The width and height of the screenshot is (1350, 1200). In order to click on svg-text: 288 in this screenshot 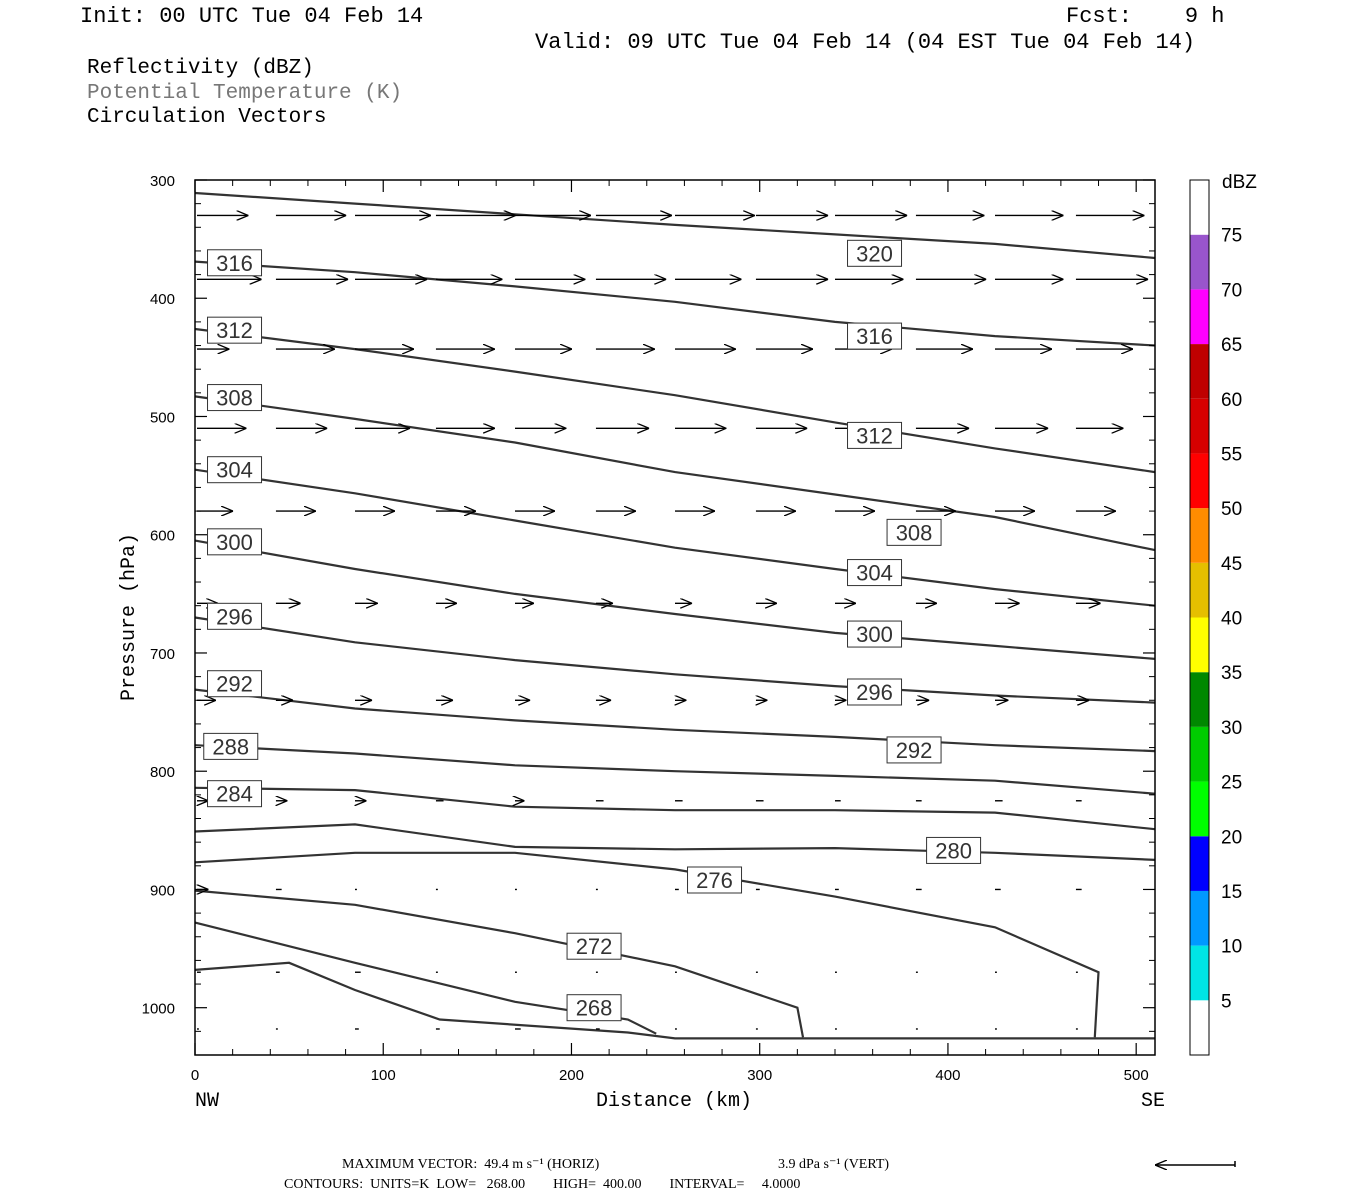, I will do `click(230, 746)`.